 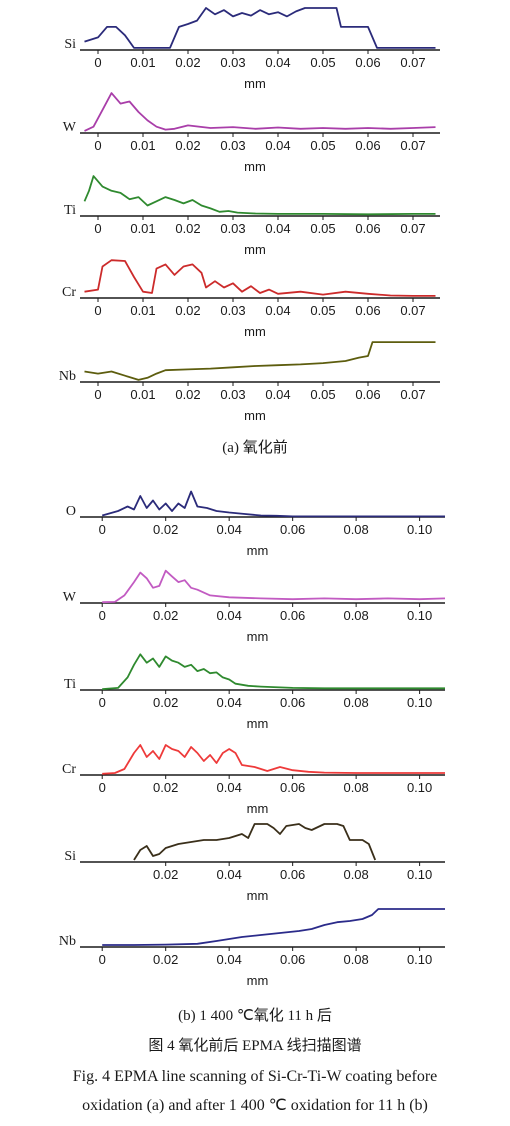 I want to click on chart-b-ti: 0 0.02 0.04 0.06 0.08 0.10 mm Ti, so click(x=254, y=692).